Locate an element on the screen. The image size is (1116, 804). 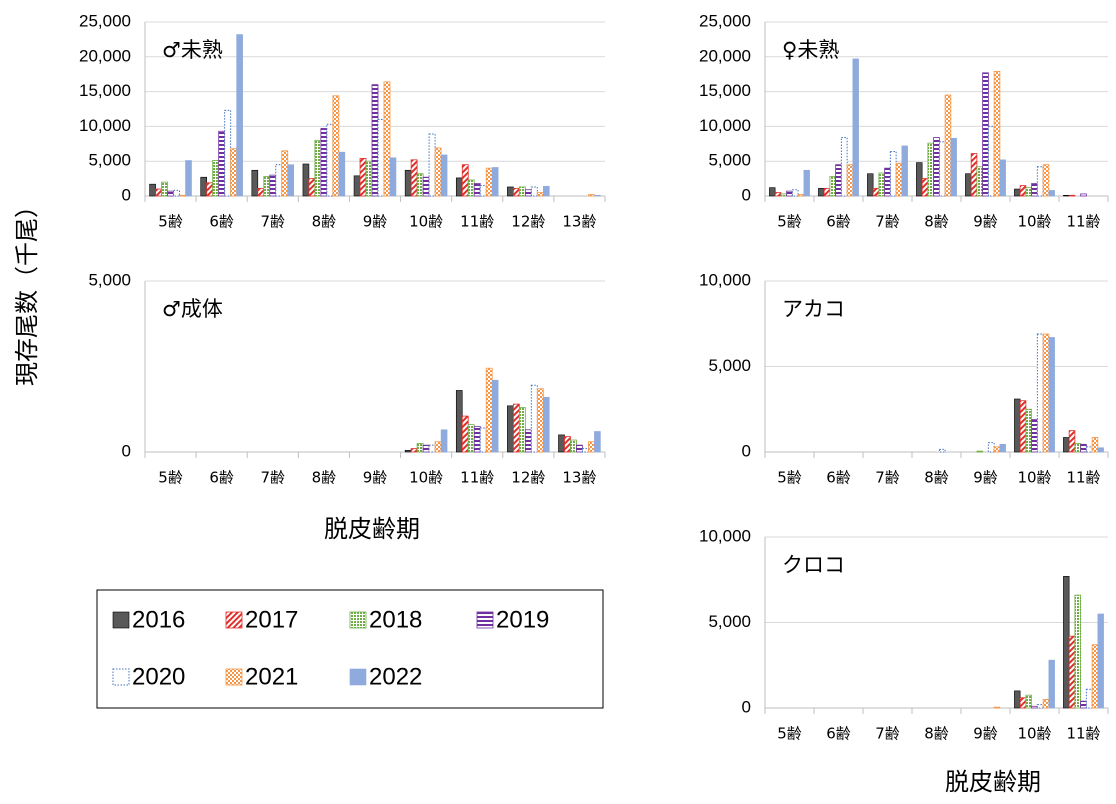
y-tick-label: 20,000 is located at coordinates (105, 55).